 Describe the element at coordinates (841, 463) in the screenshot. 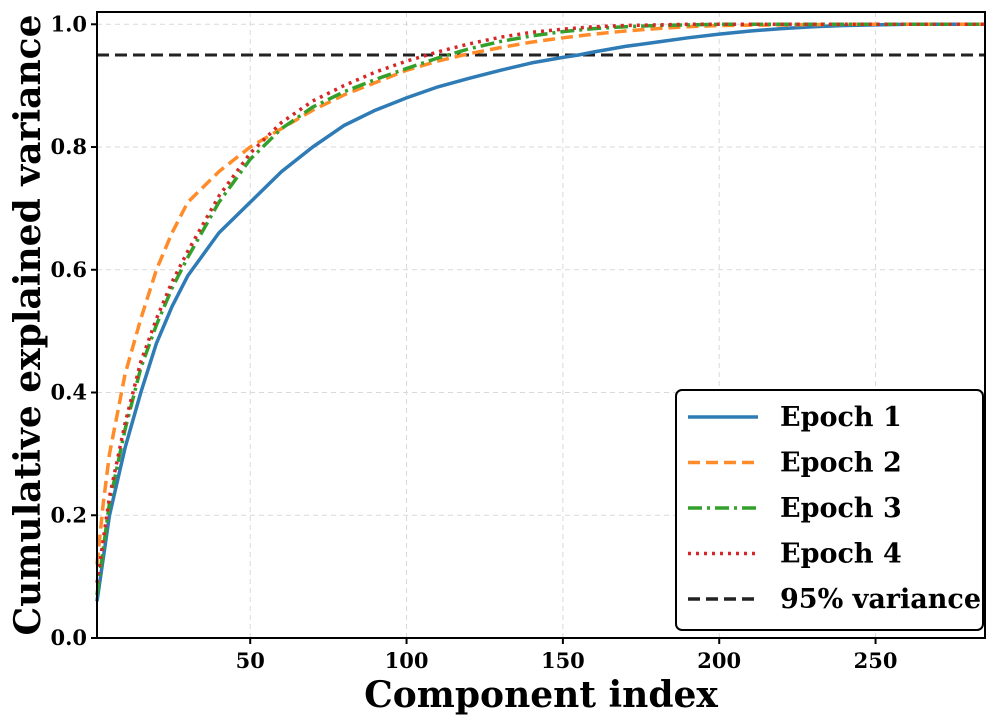

I see `legend-label: Epoch 2` at that location.